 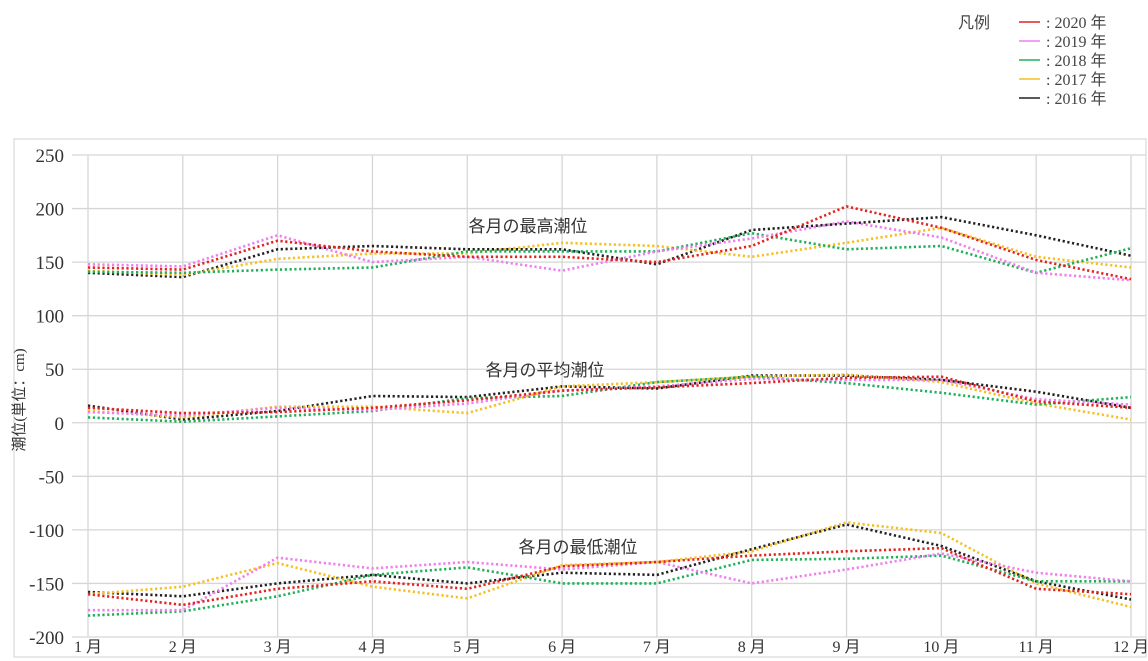 I want to click on x-tick-label: 3 月, so click(x=278, y=647).